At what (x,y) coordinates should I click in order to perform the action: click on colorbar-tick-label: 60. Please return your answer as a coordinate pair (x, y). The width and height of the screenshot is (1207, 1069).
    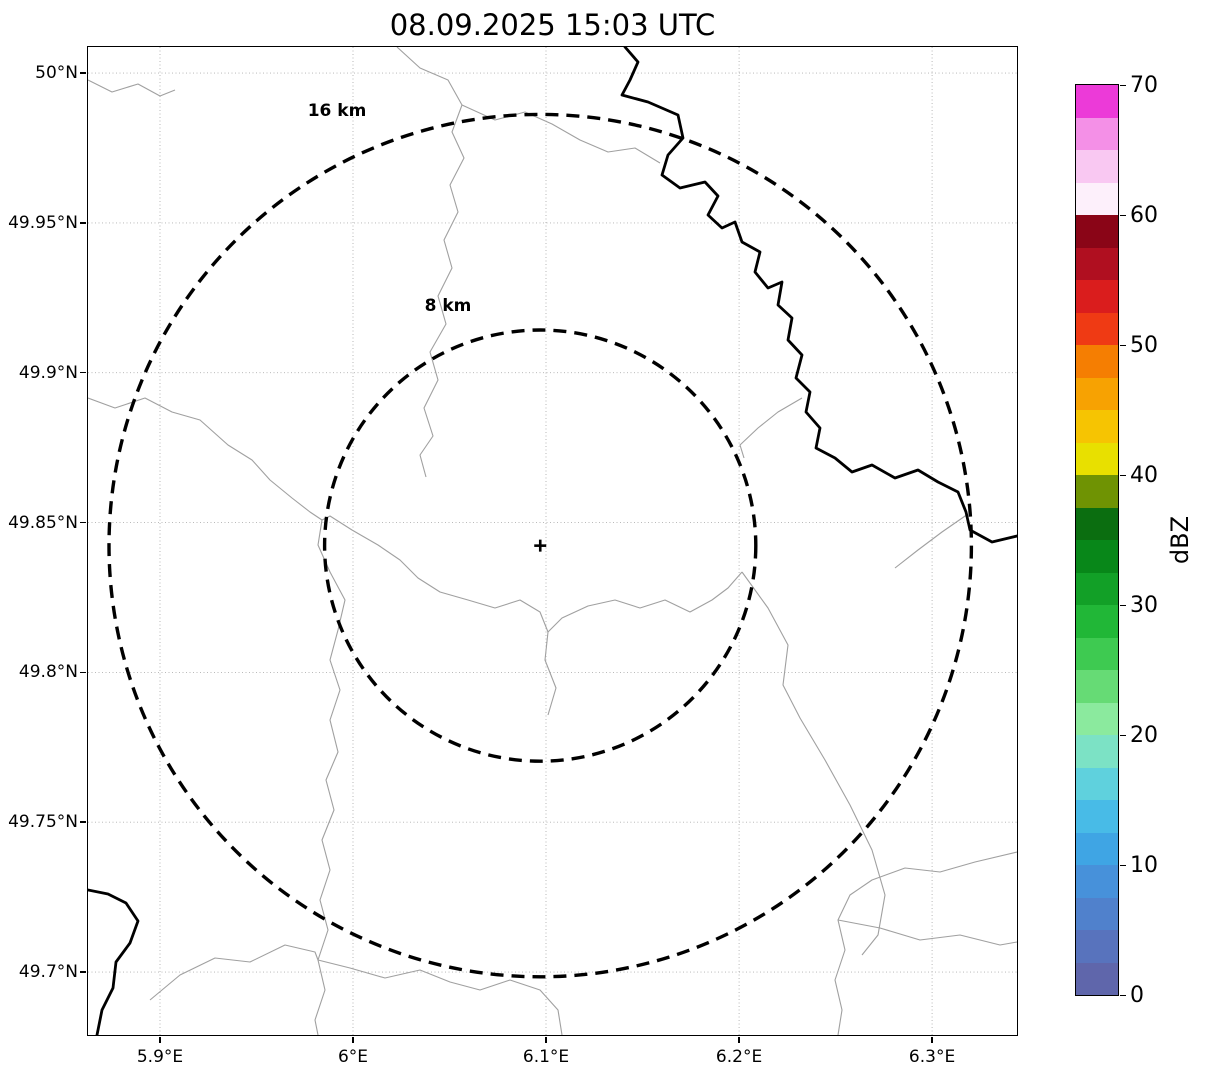
    Looking at the image, I should click on (1144, 215).